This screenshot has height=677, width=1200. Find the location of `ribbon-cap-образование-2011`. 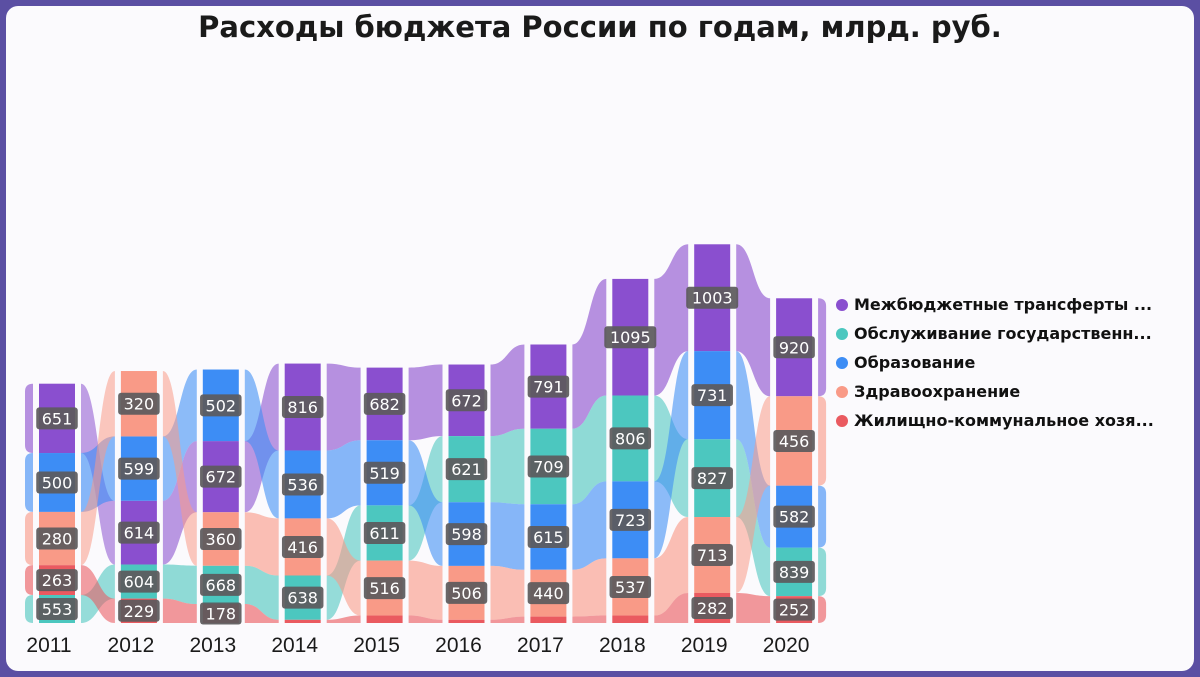

ribbon-cap-образование-2011 is located at coordinates (29, 482).